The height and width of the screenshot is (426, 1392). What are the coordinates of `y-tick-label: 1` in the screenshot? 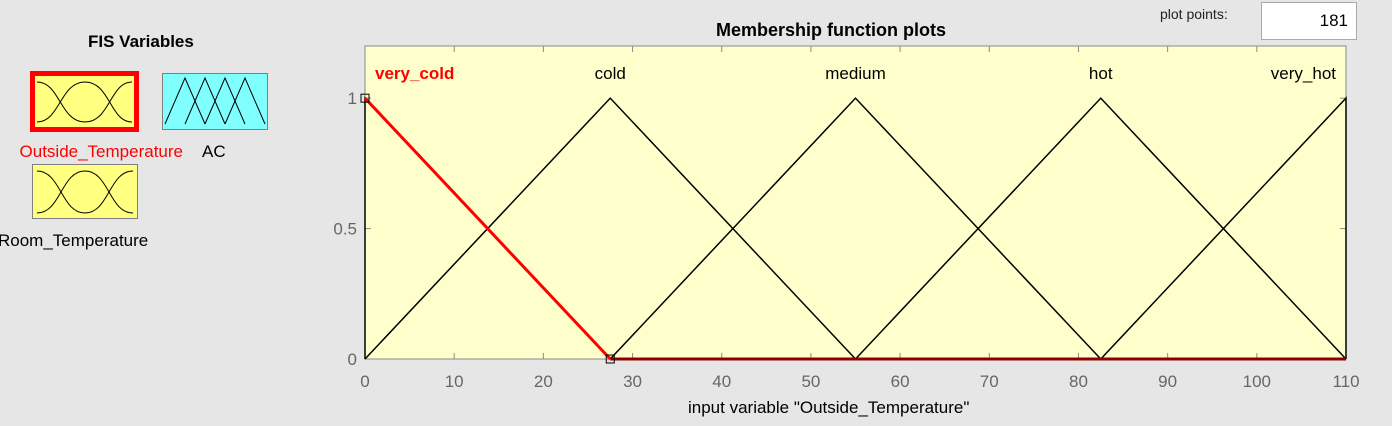 It's located at (352, 98).